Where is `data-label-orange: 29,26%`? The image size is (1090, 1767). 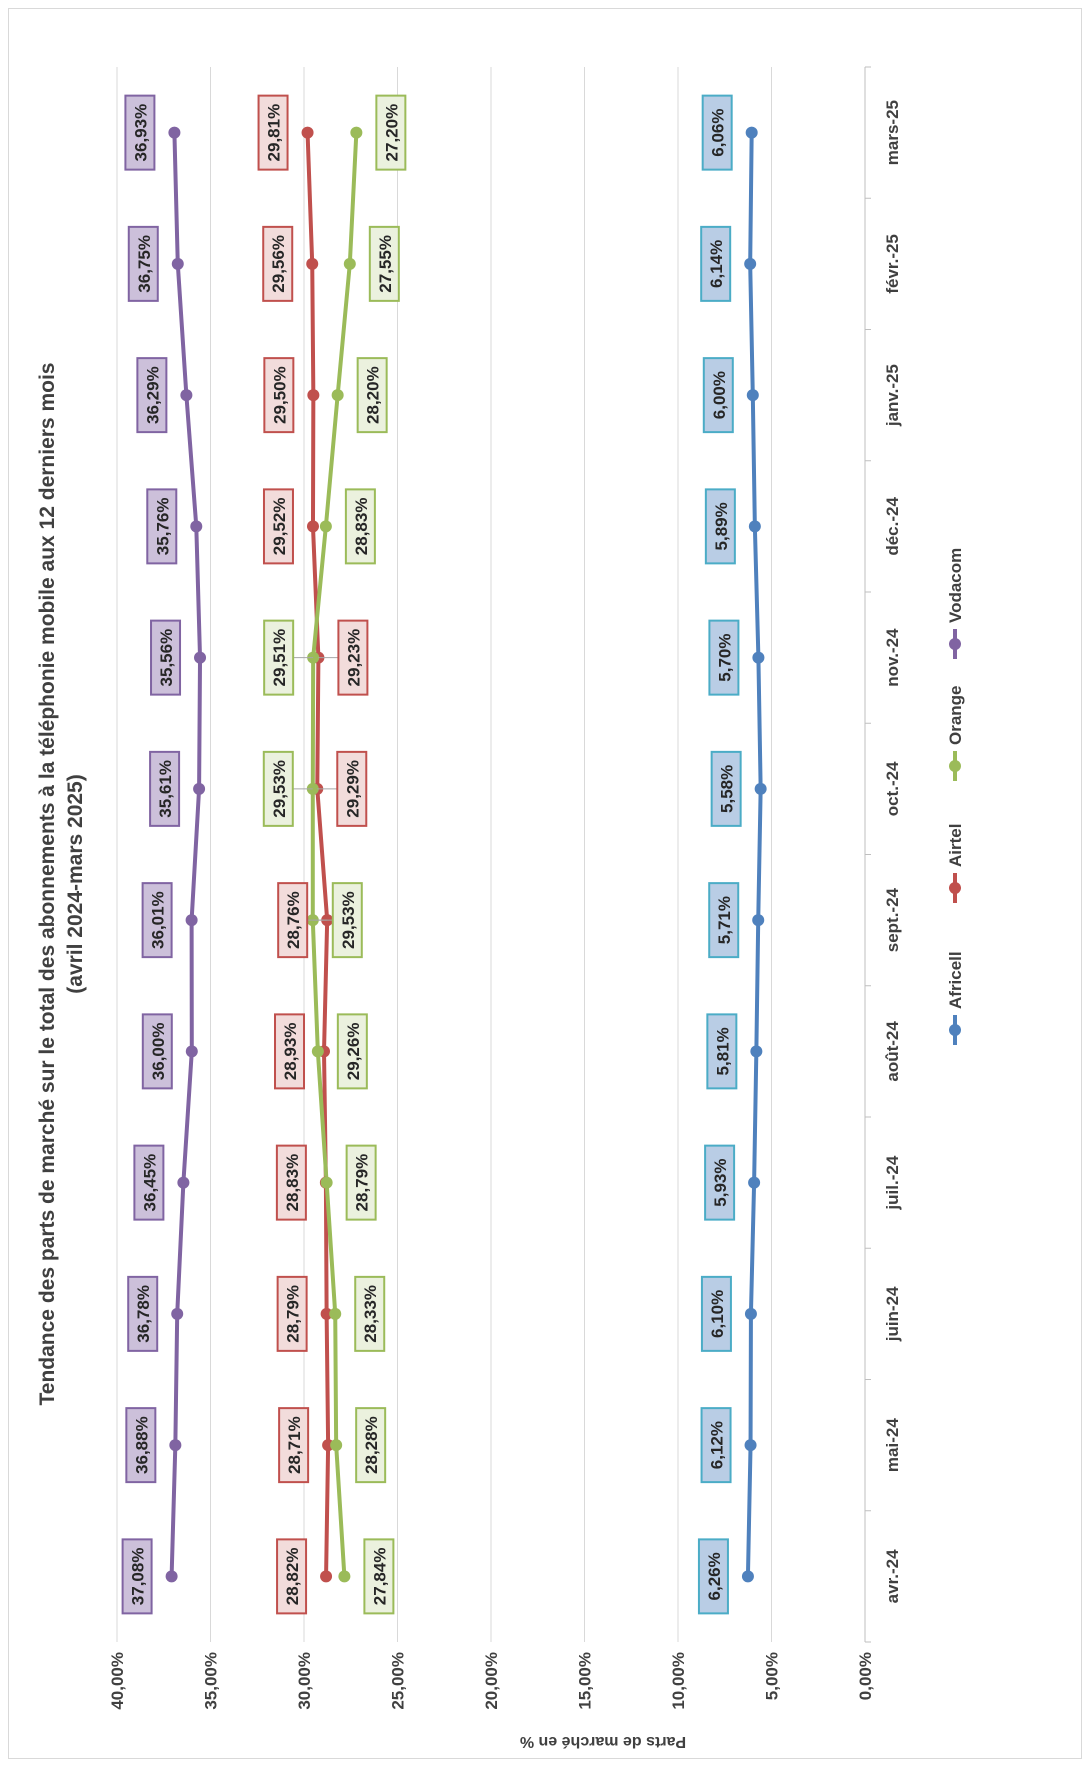 data-label-orange: 29,26% is located at coordinates (353, 1052).